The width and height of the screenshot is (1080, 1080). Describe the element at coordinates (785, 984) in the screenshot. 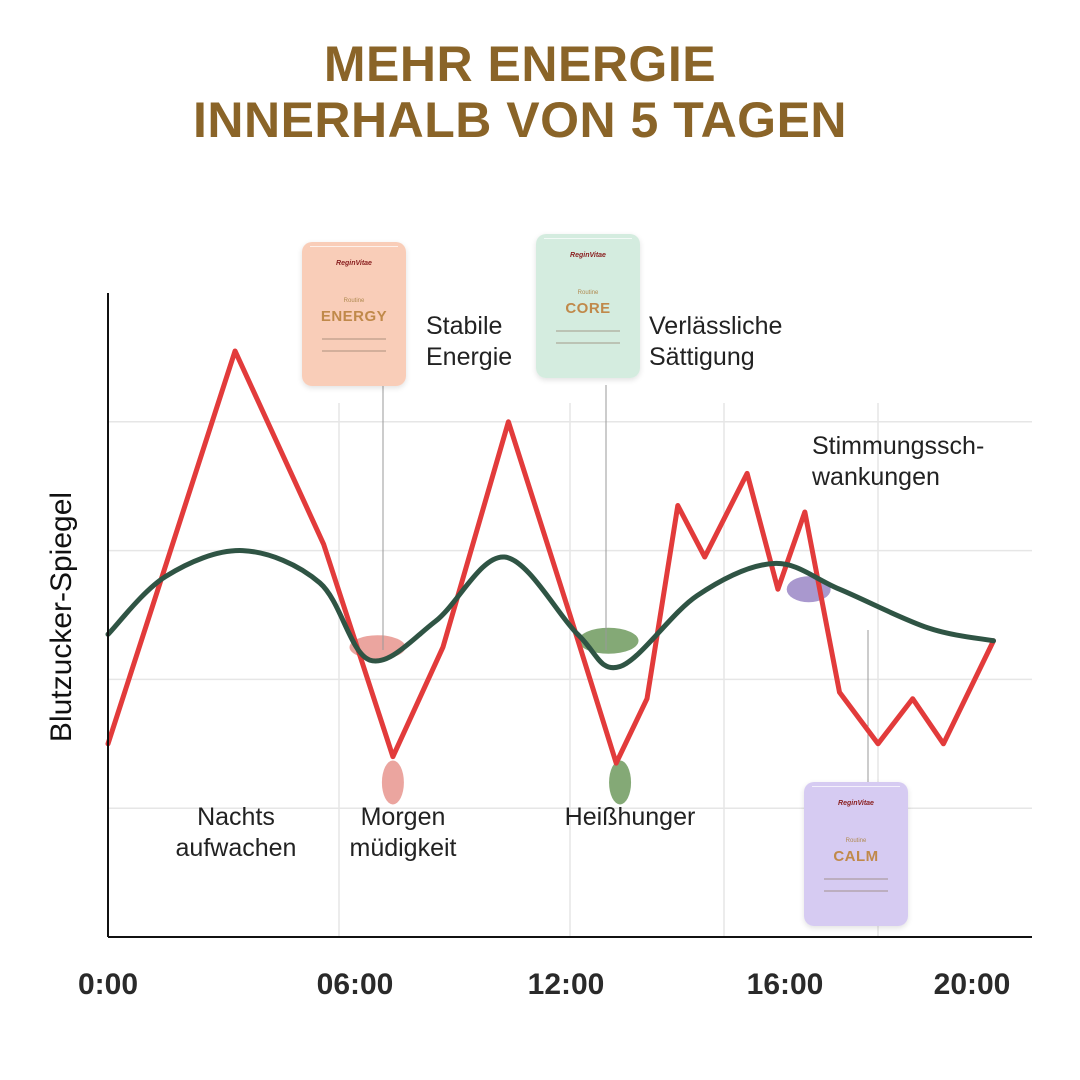

I see `x-tick-label: 16:00` at that location.